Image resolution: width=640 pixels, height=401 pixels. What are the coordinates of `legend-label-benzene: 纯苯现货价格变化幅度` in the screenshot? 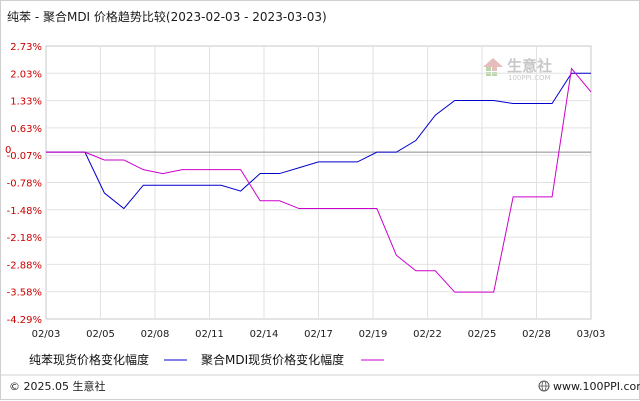 It's located at (89, 359).